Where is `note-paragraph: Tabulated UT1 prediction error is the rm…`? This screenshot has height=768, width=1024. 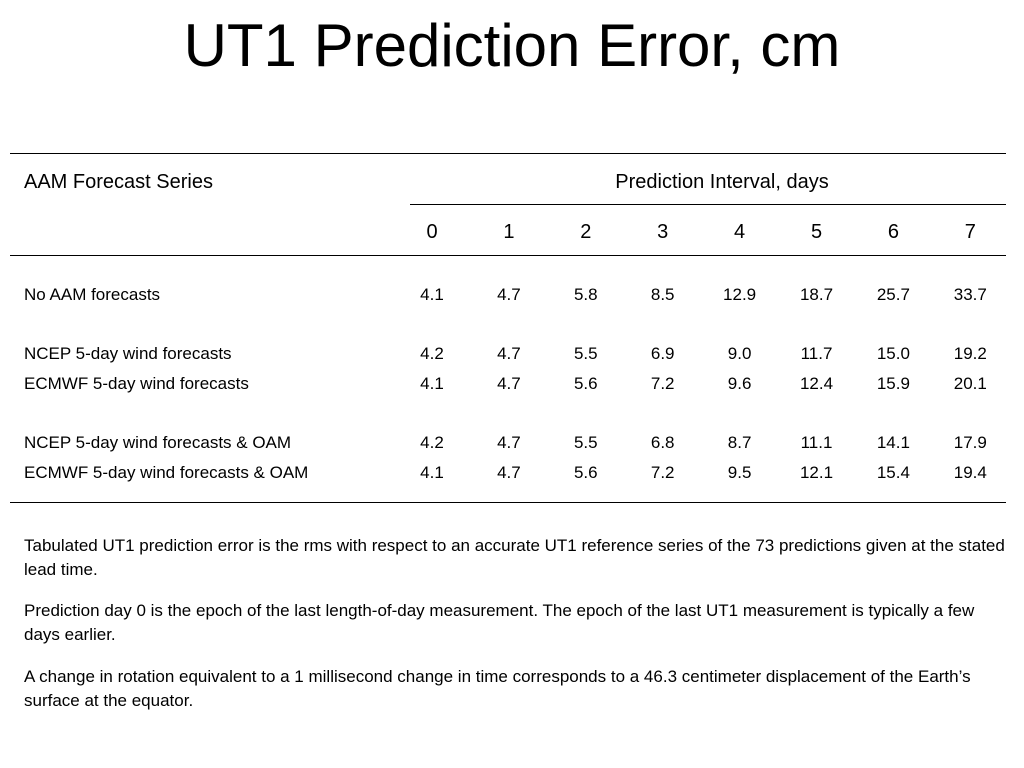 note-paragraph: Tabulated UT1 prediction error is the rm… is located at coordinates (514, 557).